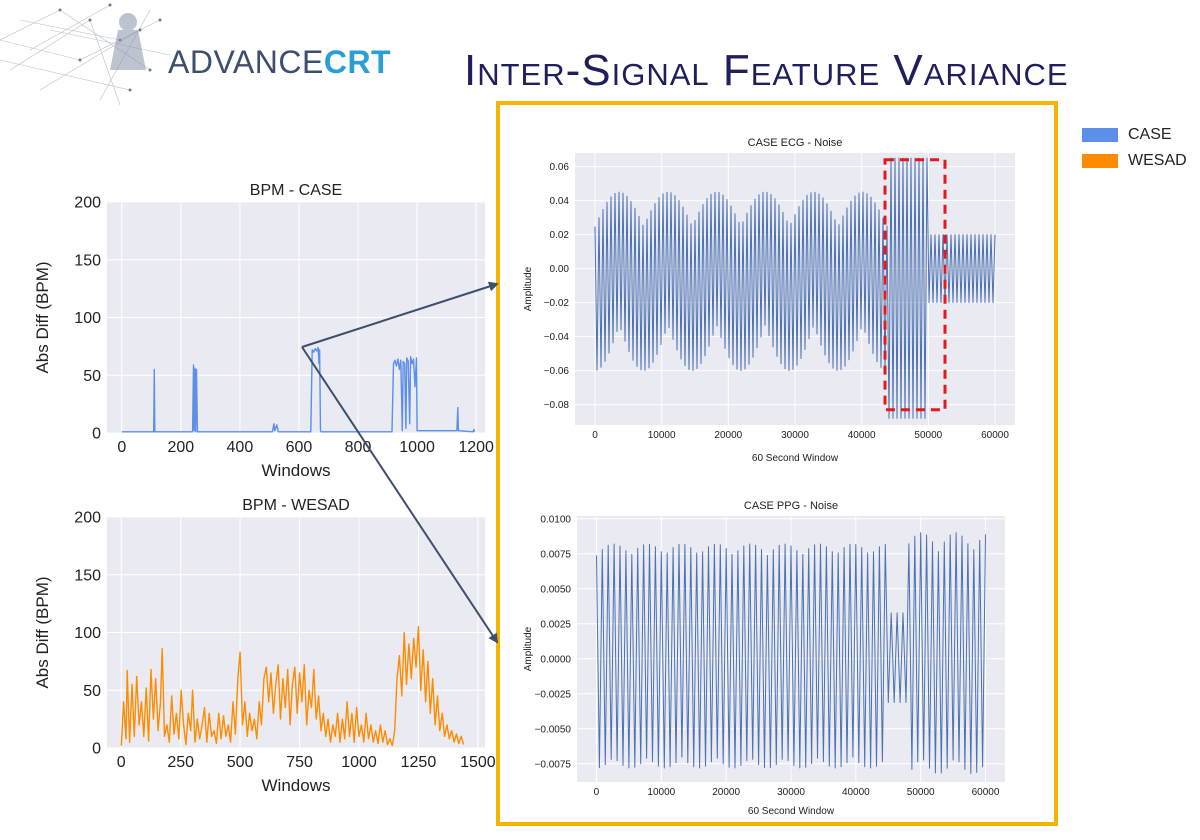 This screenshot has width=1200, height=840. What do you see at coordinates (555, 519) in the screenshot?
I see `y-tick-label: 0.0100` at bounding box center [555, 519].